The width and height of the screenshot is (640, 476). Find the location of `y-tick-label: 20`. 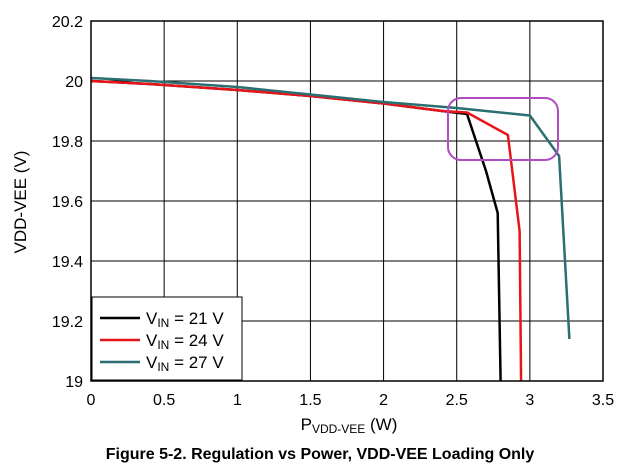

y-tick-label: 20 is located at coordinates (74, 82).